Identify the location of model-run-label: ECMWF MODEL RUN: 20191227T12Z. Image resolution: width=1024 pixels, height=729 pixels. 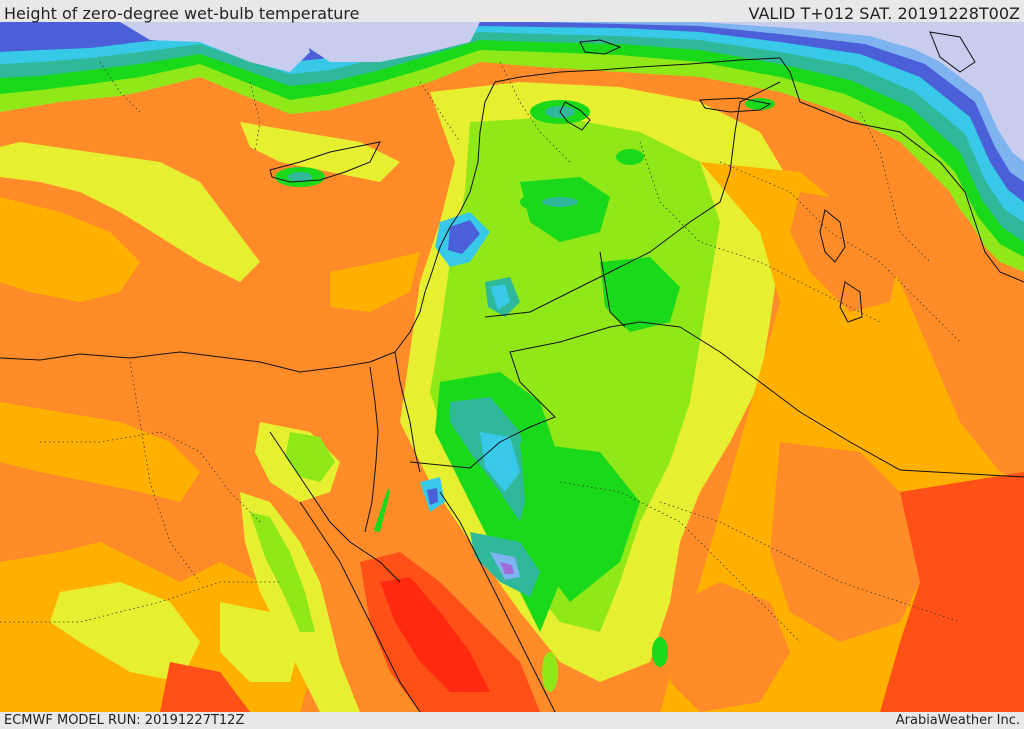
(124, 720).